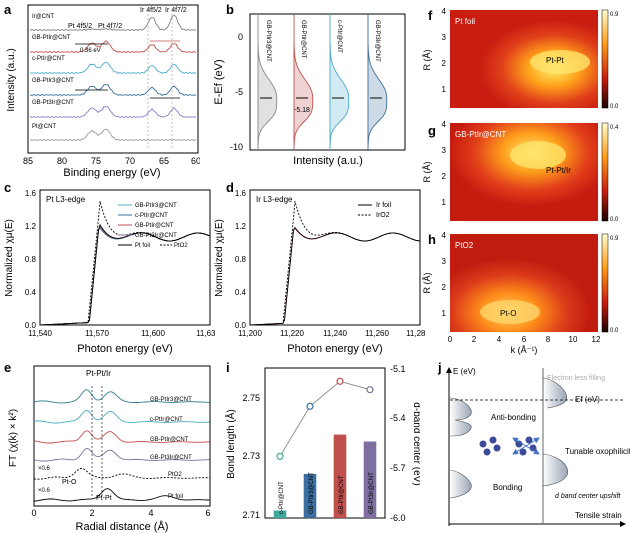 This screenshot has height=534, width=630. Describe the element at coordinates (588, 496) in the screenshot. I see `dband-label: d band center upshift` at that location.